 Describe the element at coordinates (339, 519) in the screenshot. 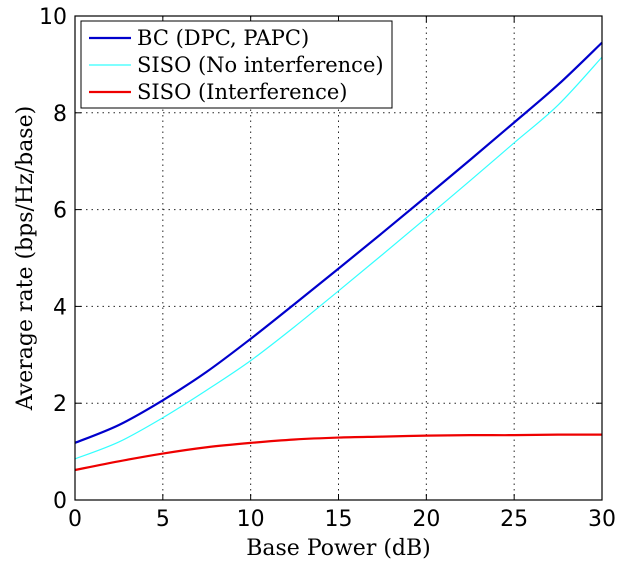

I see `x-tick-label: 15` at that location.